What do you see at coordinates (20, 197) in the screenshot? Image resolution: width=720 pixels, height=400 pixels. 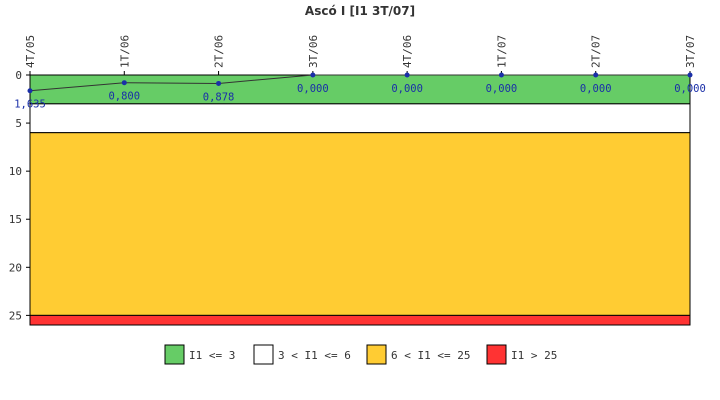 I see `y-axis: 0 5 10 15 20 25` at bounding box center [20, 197].